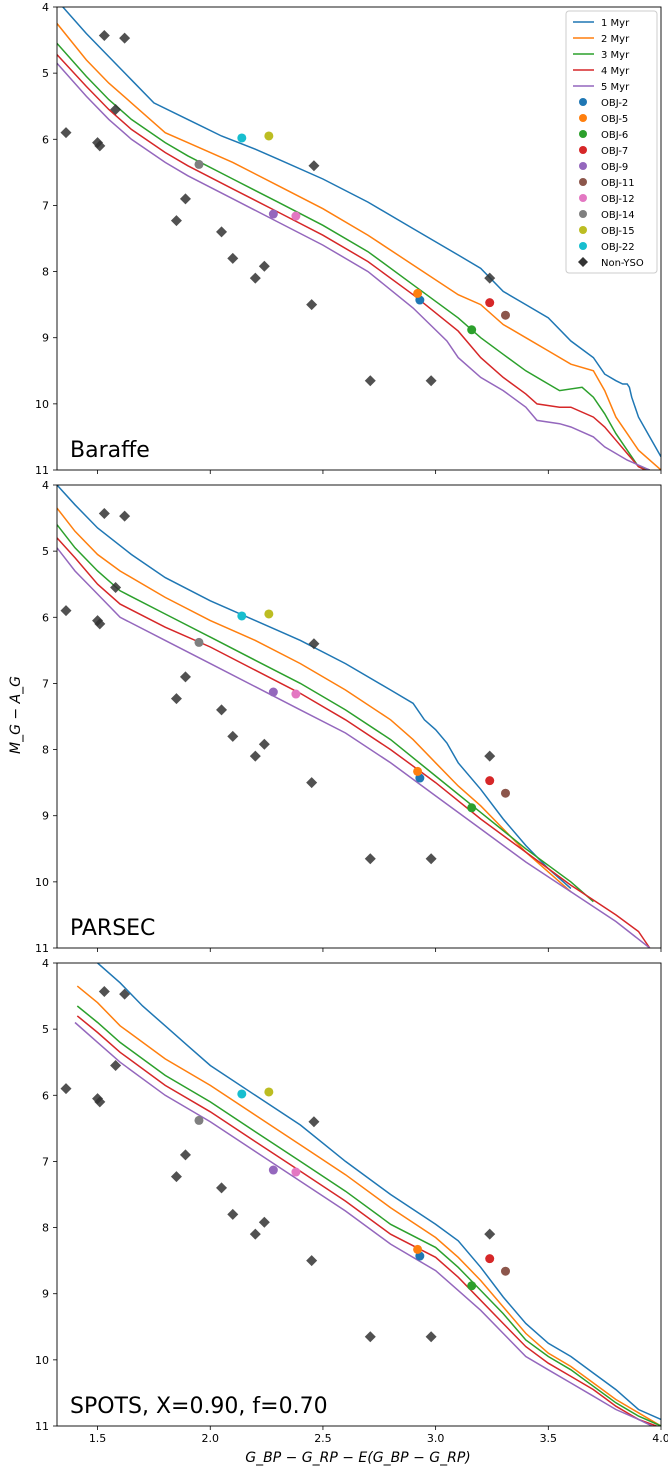 This screenshot has width=668, height=1468. What do you see at coordinates (618, 215) in the screenshot?
I see `legend-label: OBJ-14` at bounding box center [618, 215].